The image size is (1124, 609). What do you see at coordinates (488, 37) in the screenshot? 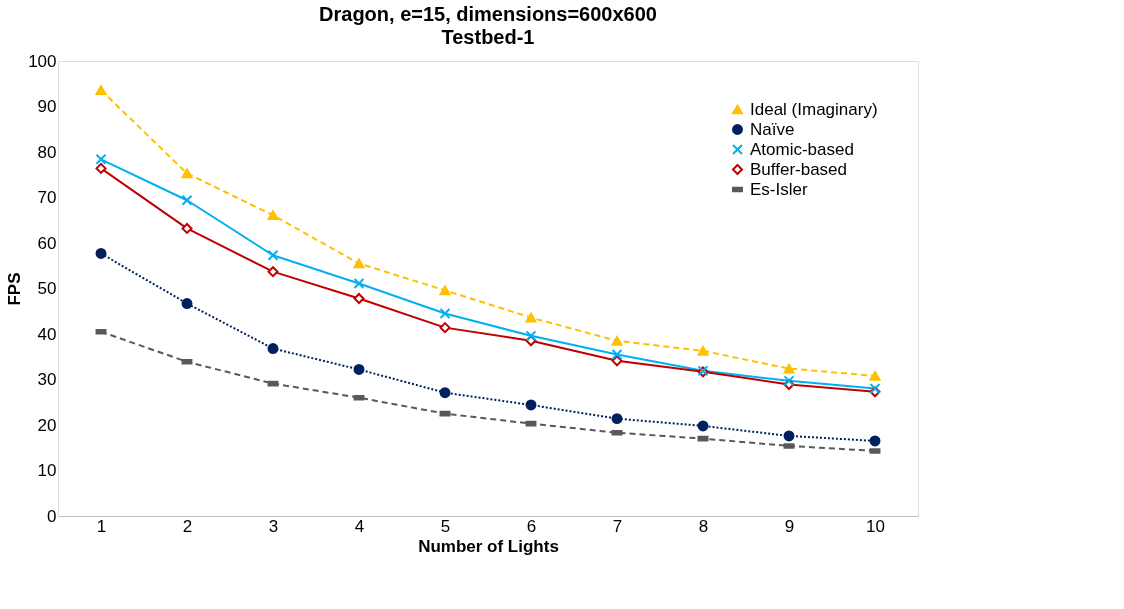
I see `chart-subtitle: Testbed-1` at bounding box center [488, 37].